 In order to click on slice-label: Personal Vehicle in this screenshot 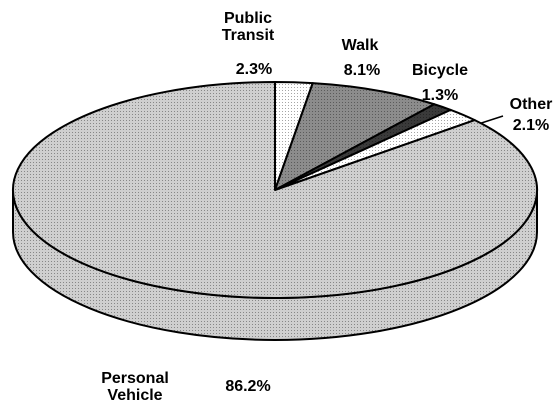, I will do `click(135, 387)`.